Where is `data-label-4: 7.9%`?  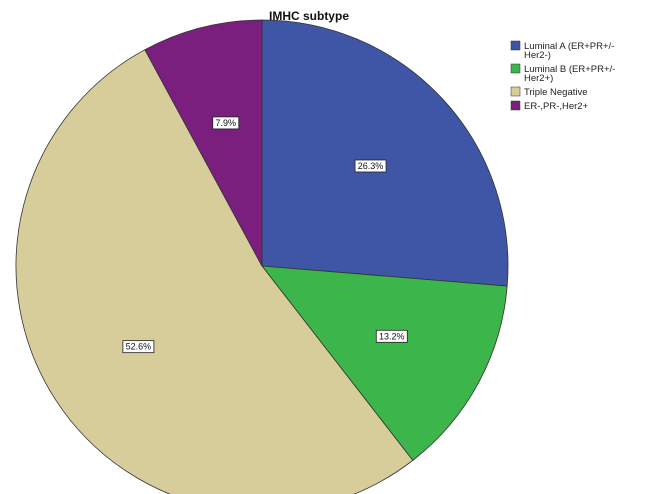
data-label-4: 7.9% is located at coordinates (226, 123).